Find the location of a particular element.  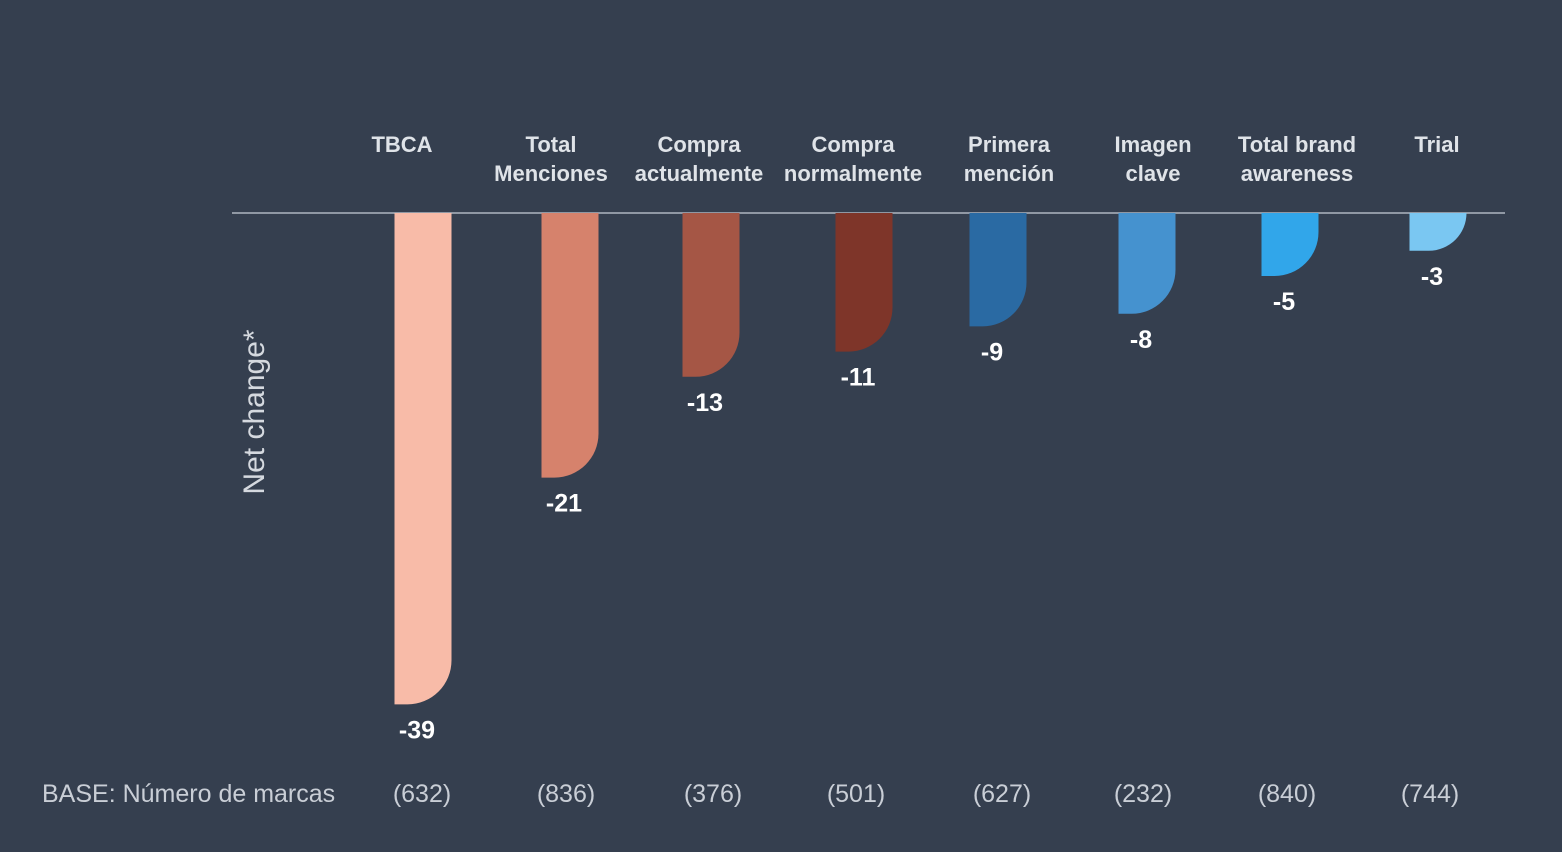

base-count-2: (376) is located at coordinates (713, 794).